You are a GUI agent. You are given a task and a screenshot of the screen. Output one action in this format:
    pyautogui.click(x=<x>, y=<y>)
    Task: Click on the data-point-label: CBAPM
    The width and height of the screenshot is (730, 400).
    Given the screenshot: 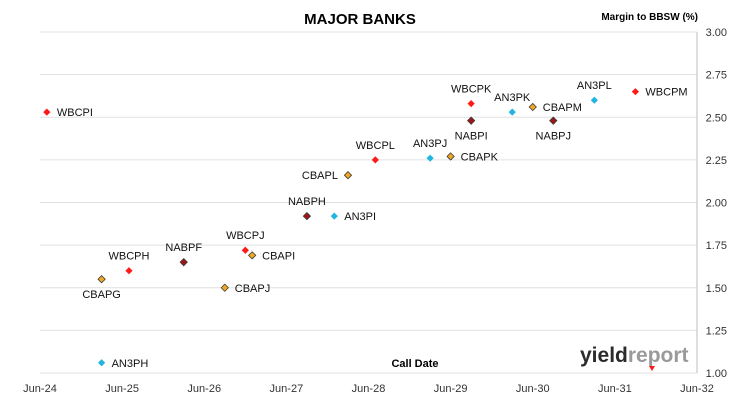 What is the action you would take?
    pyautogui.click(x=562, y=108)
    